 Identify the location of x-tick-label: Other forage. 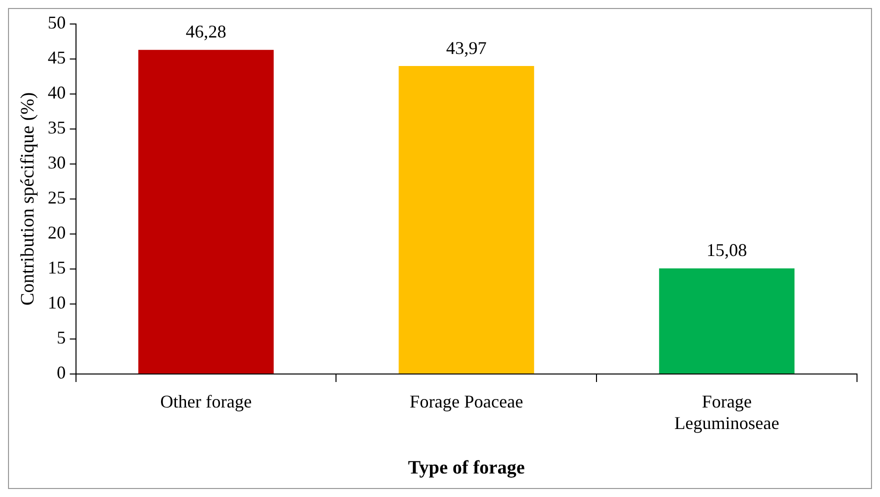
(206, 402).